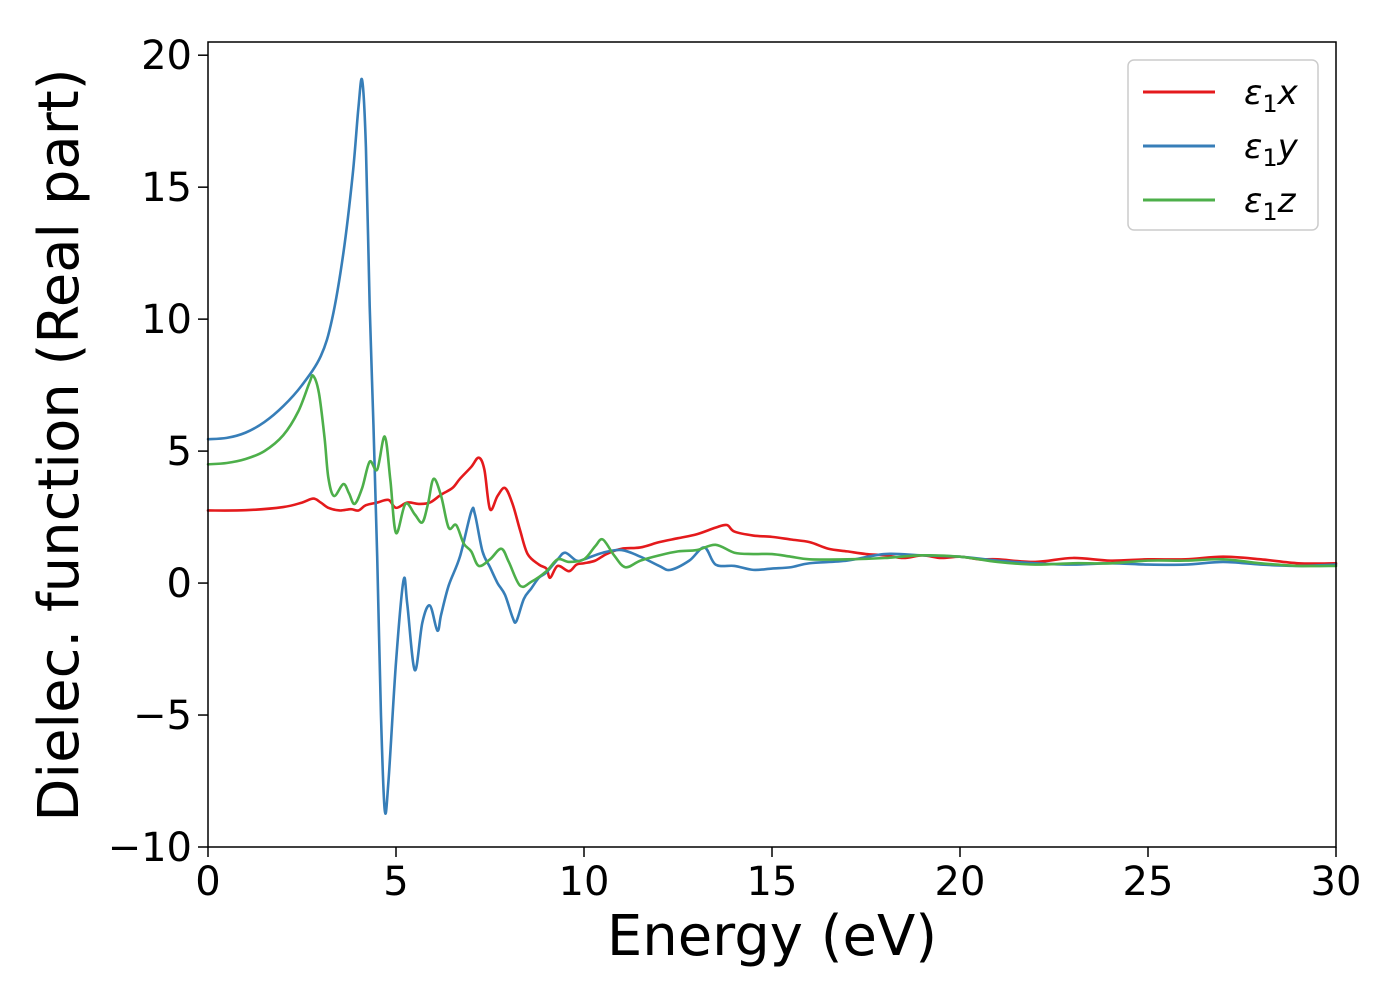 This screenshot has height=1000, width=1400. I want to click on x-axis-ticks: 0 5 10 15 20 25 30, so click(778, 876).